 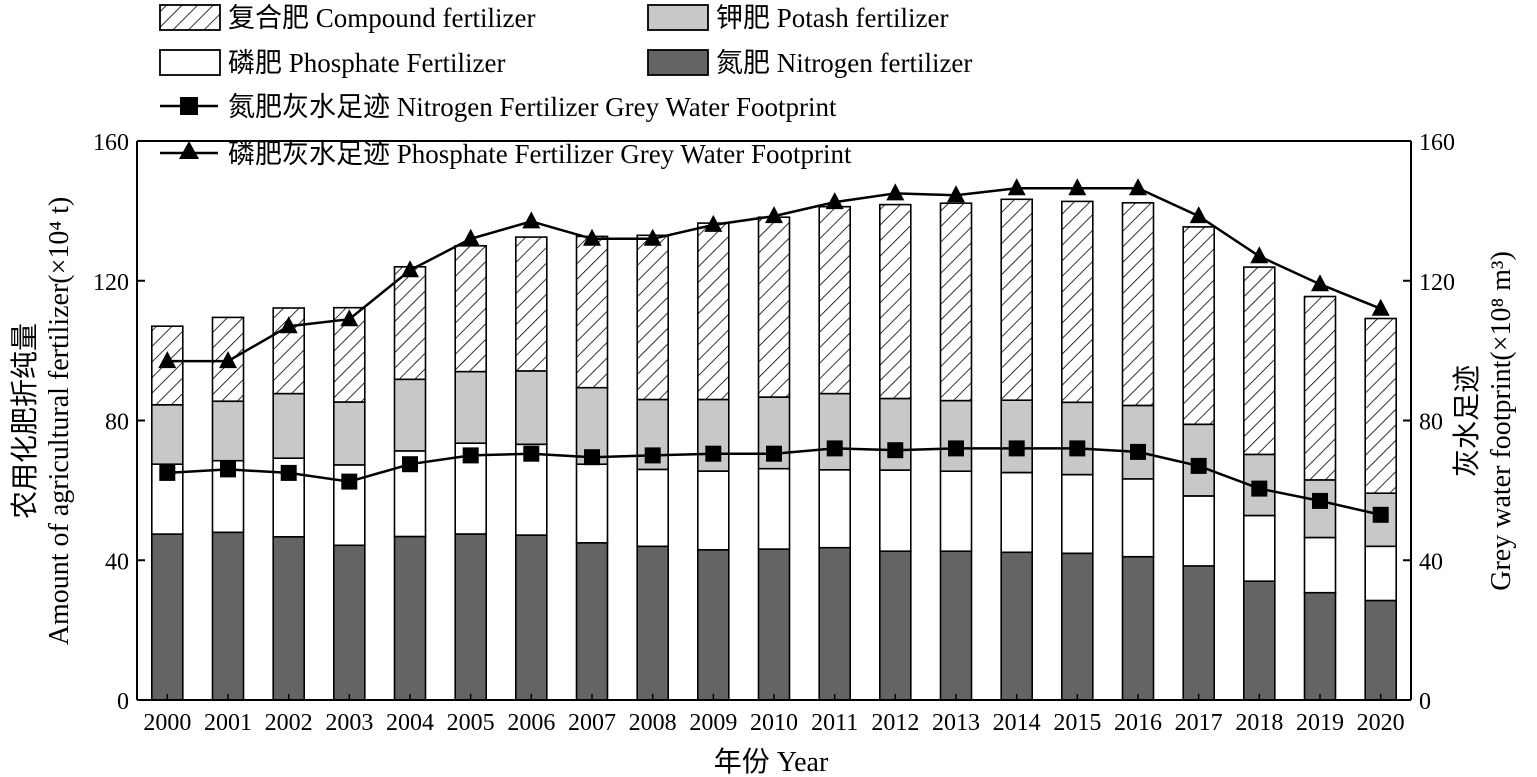 What do you see at coordinates (956, 302) in the screenshot?
I see `bar-compound-2013` at bounding box center [956, 302].